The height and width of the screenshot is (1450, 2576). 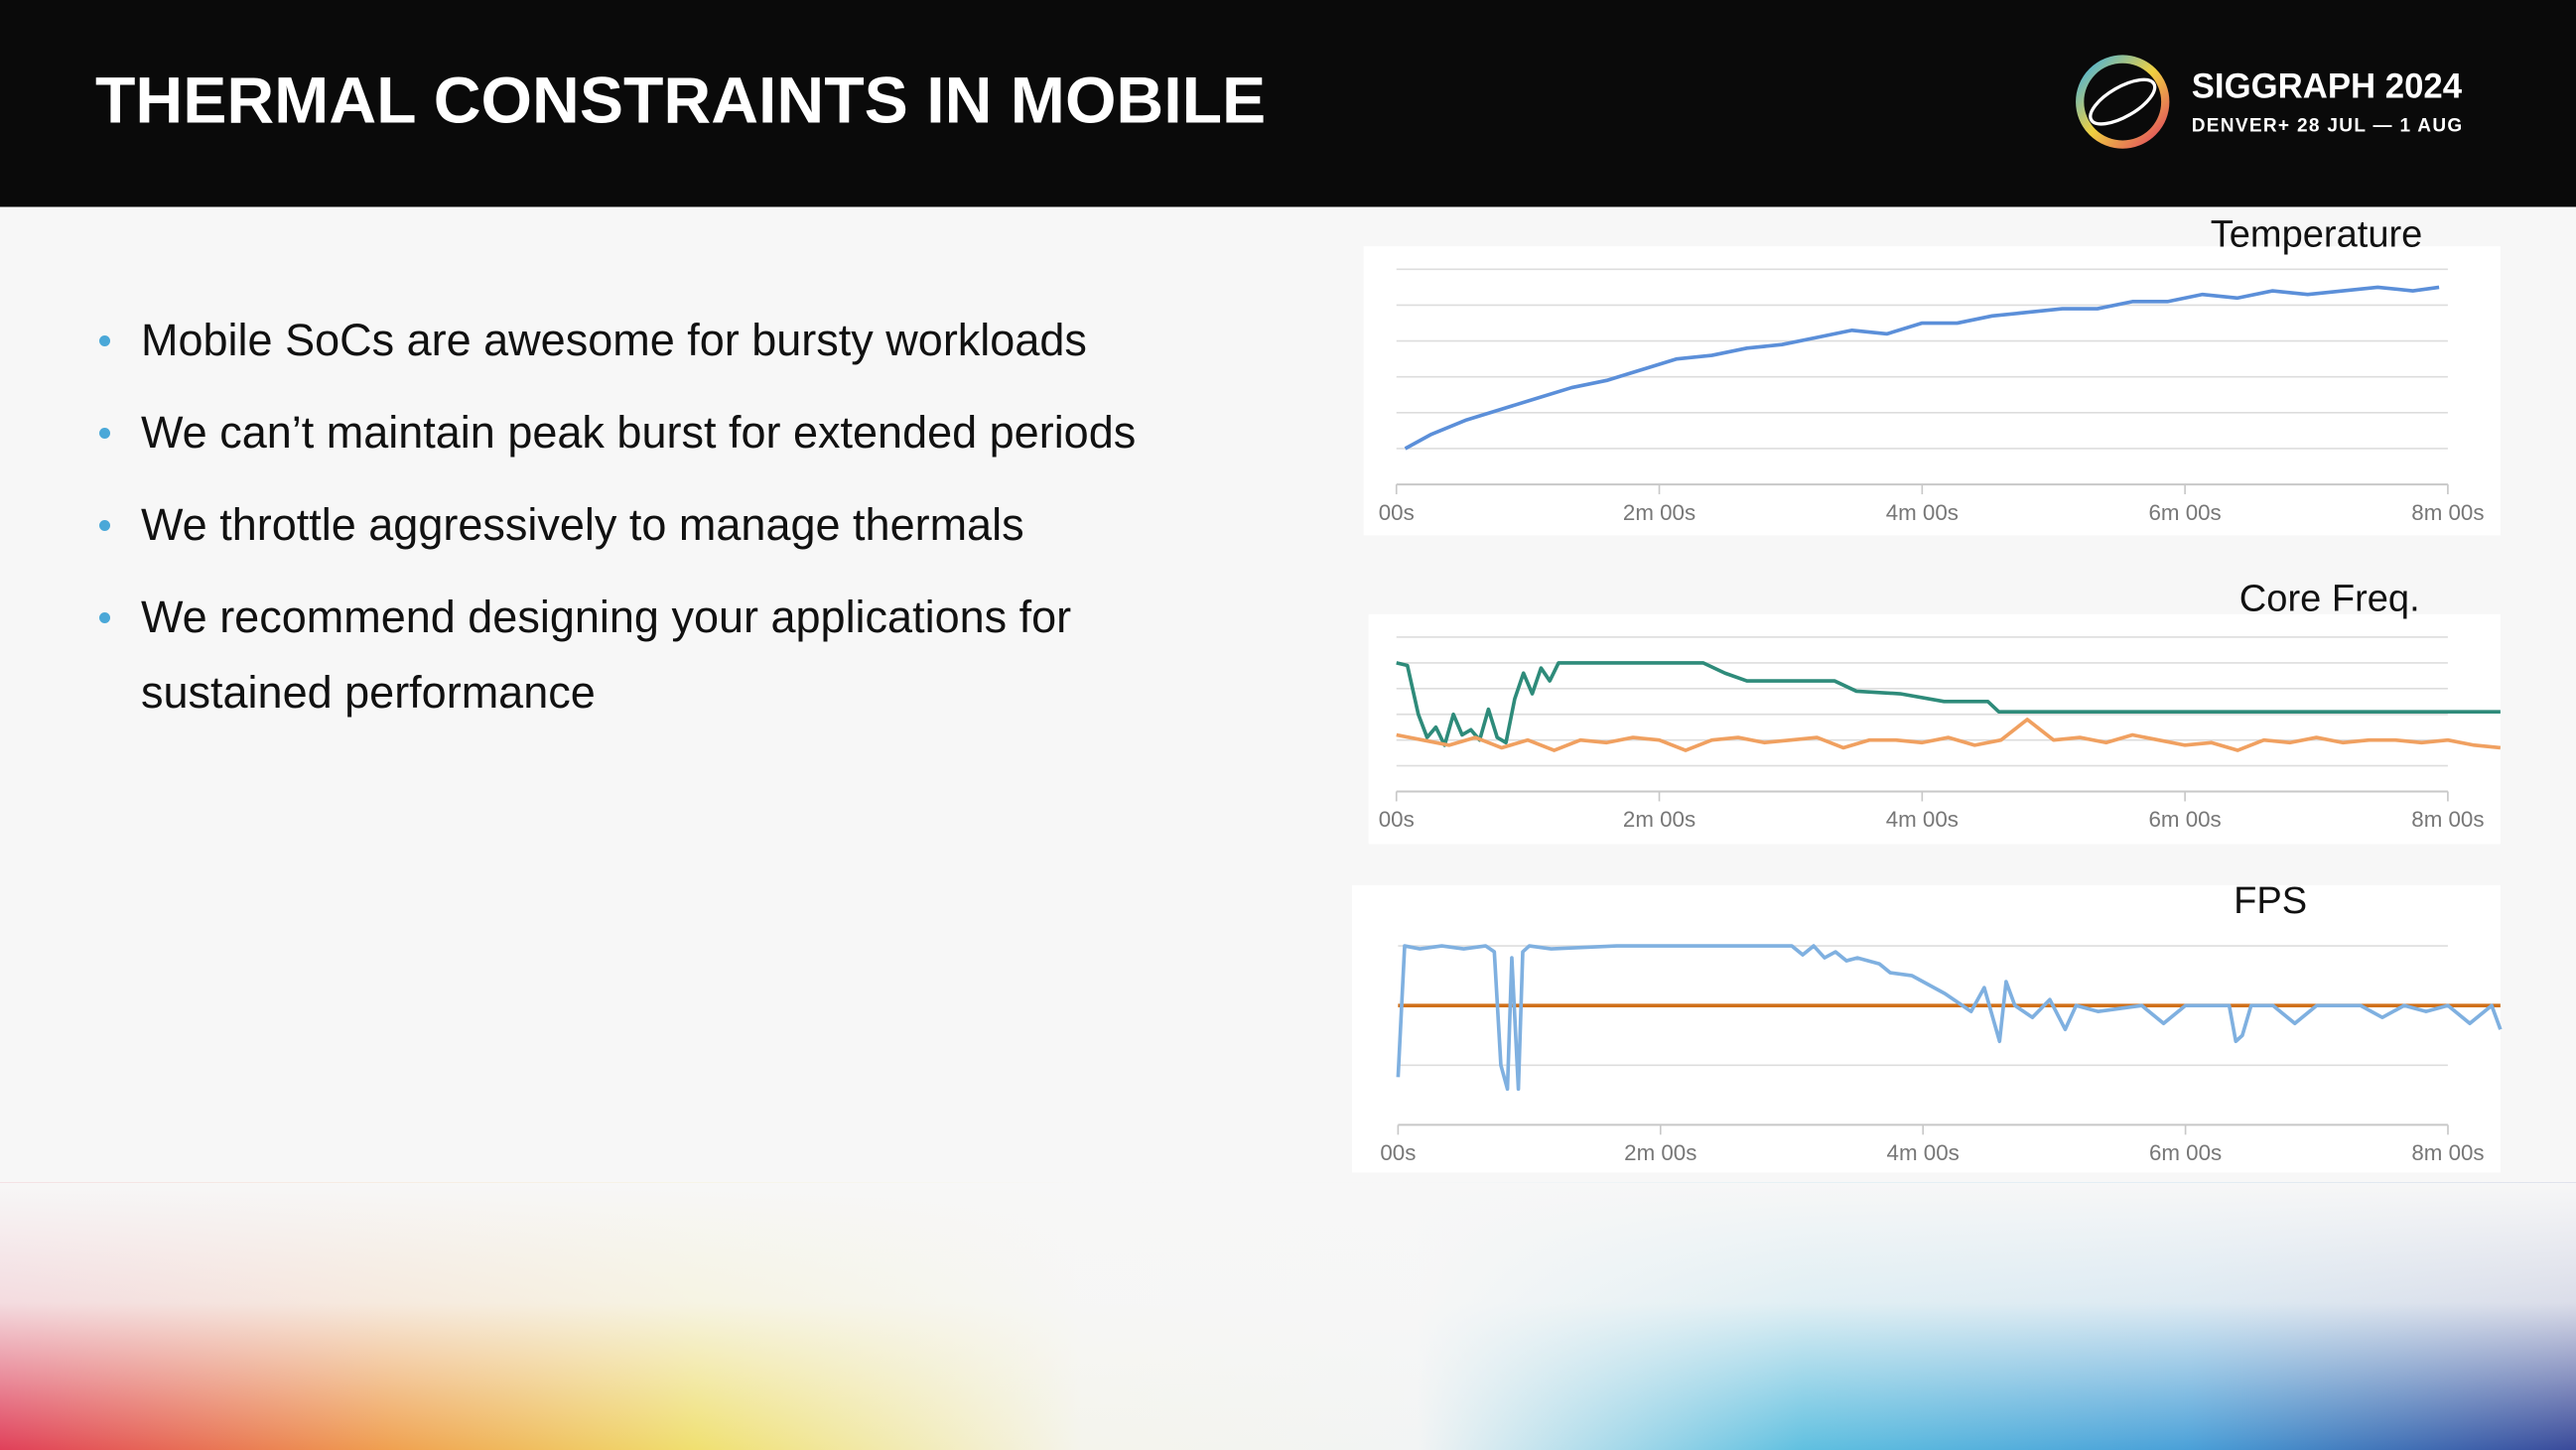 I want to click on logo-subtitle: DENVER+ 28 JUL — 1 AUG, so click(x=2328, y=125).